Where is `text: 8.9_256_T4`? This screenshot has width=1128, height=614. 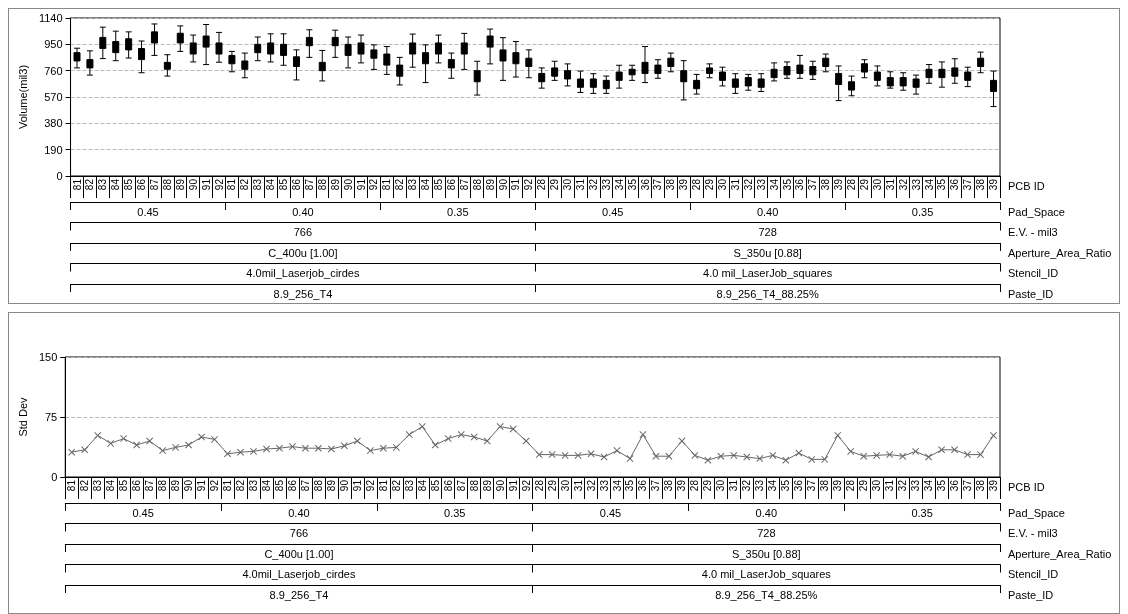 text: 8.9_256_T4 is located at coordinates (303, 293).